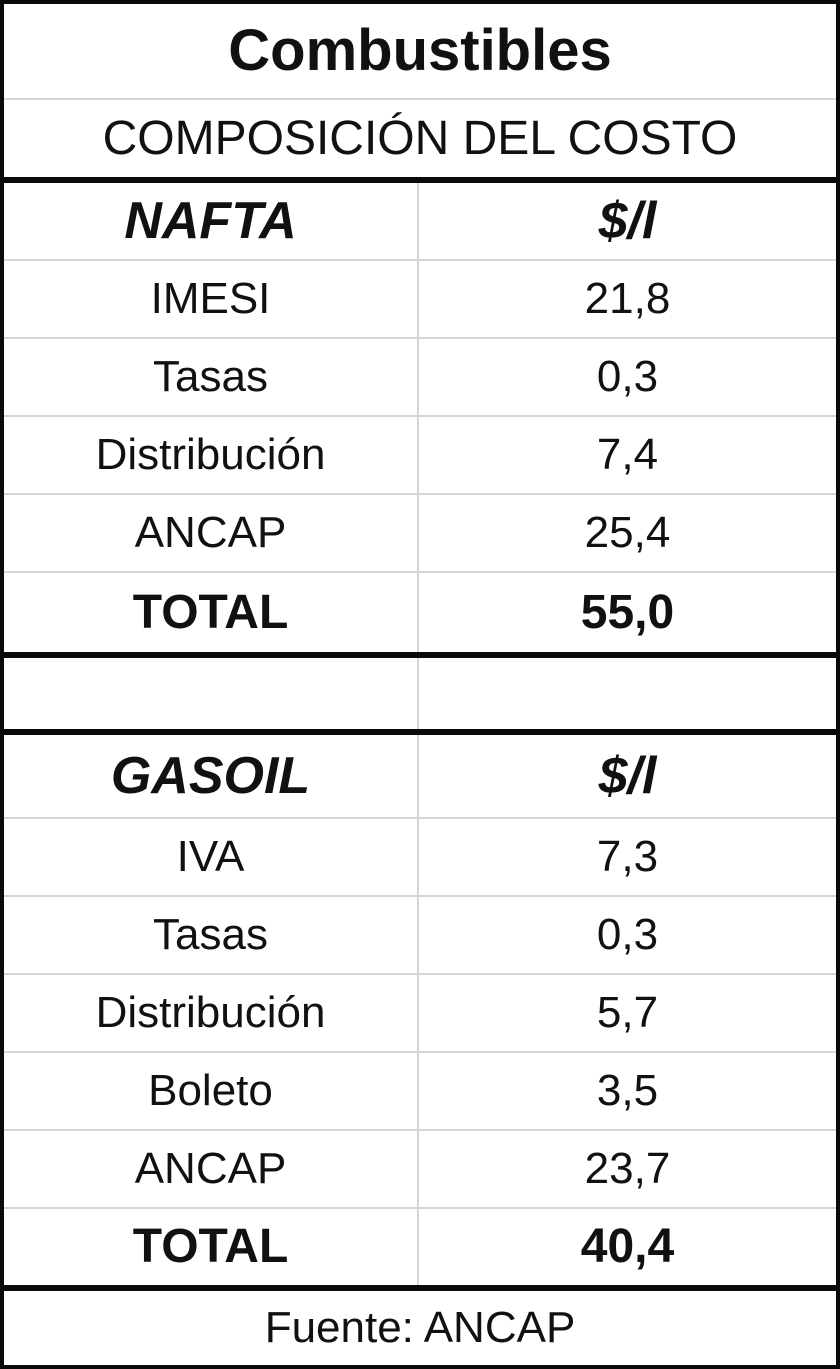  I want to click on spacer-row, so click(420, 696).